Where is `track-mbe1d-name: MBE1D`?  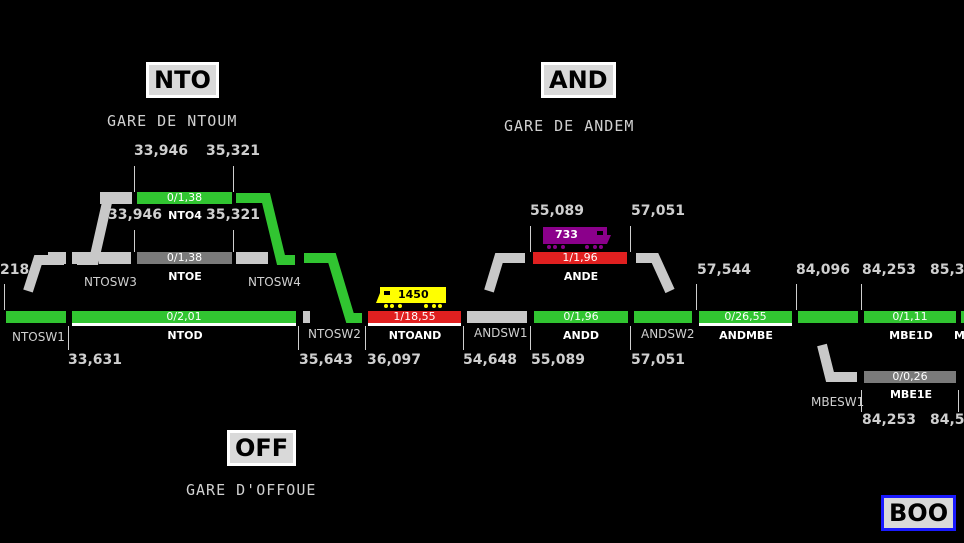 track-mbe1d-name: MBE1D is located at coordinates (911, 335).